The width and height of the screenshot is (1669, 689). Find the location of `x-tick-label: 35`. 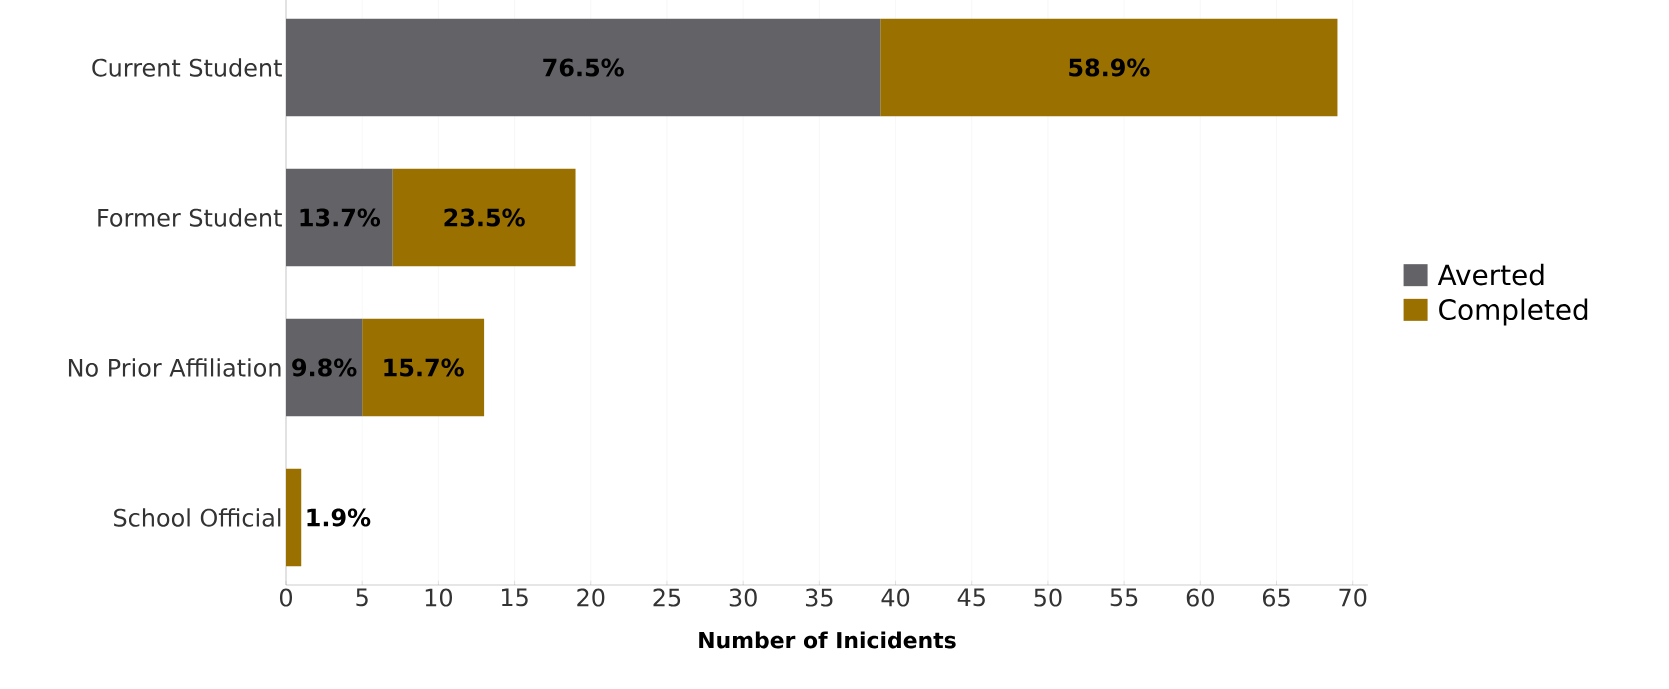

x-tick-label: 35 is located at coordinates (819, 597).